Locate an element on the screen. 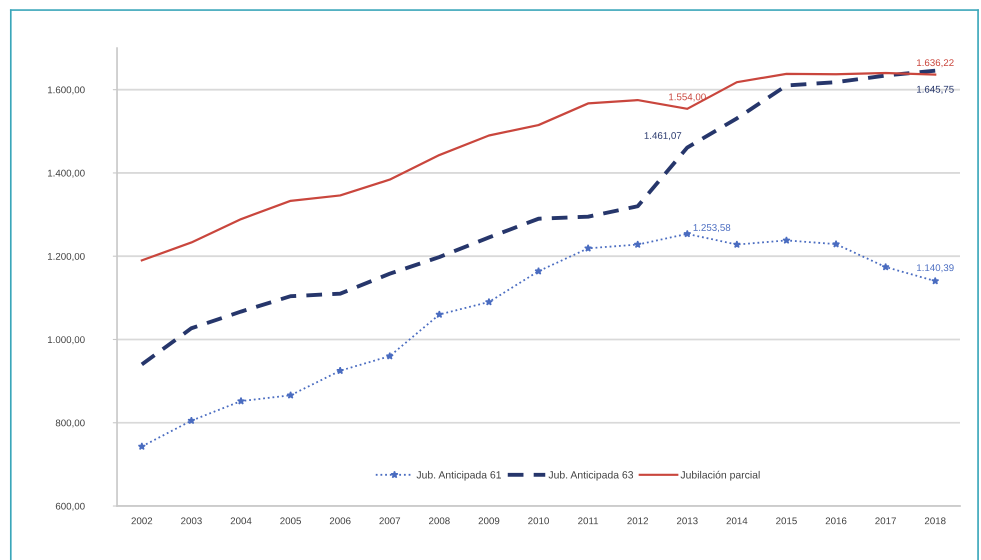 This screenshot has height=560, width=981. x-tick-label: 2004 is located at coordinates (241, 520).